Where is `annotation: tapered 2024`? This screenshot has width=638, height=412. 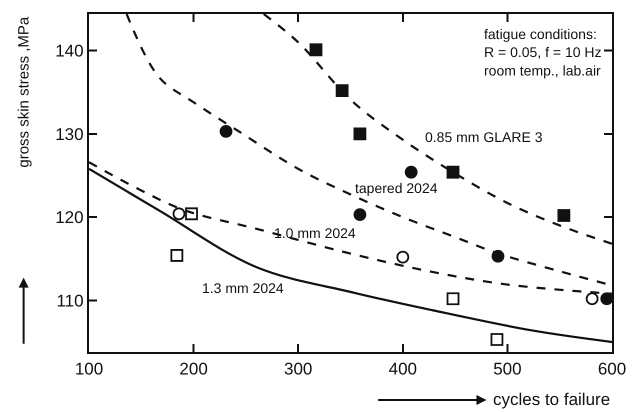
annotation: tapered 2024 is located at coordinates (396, 188).